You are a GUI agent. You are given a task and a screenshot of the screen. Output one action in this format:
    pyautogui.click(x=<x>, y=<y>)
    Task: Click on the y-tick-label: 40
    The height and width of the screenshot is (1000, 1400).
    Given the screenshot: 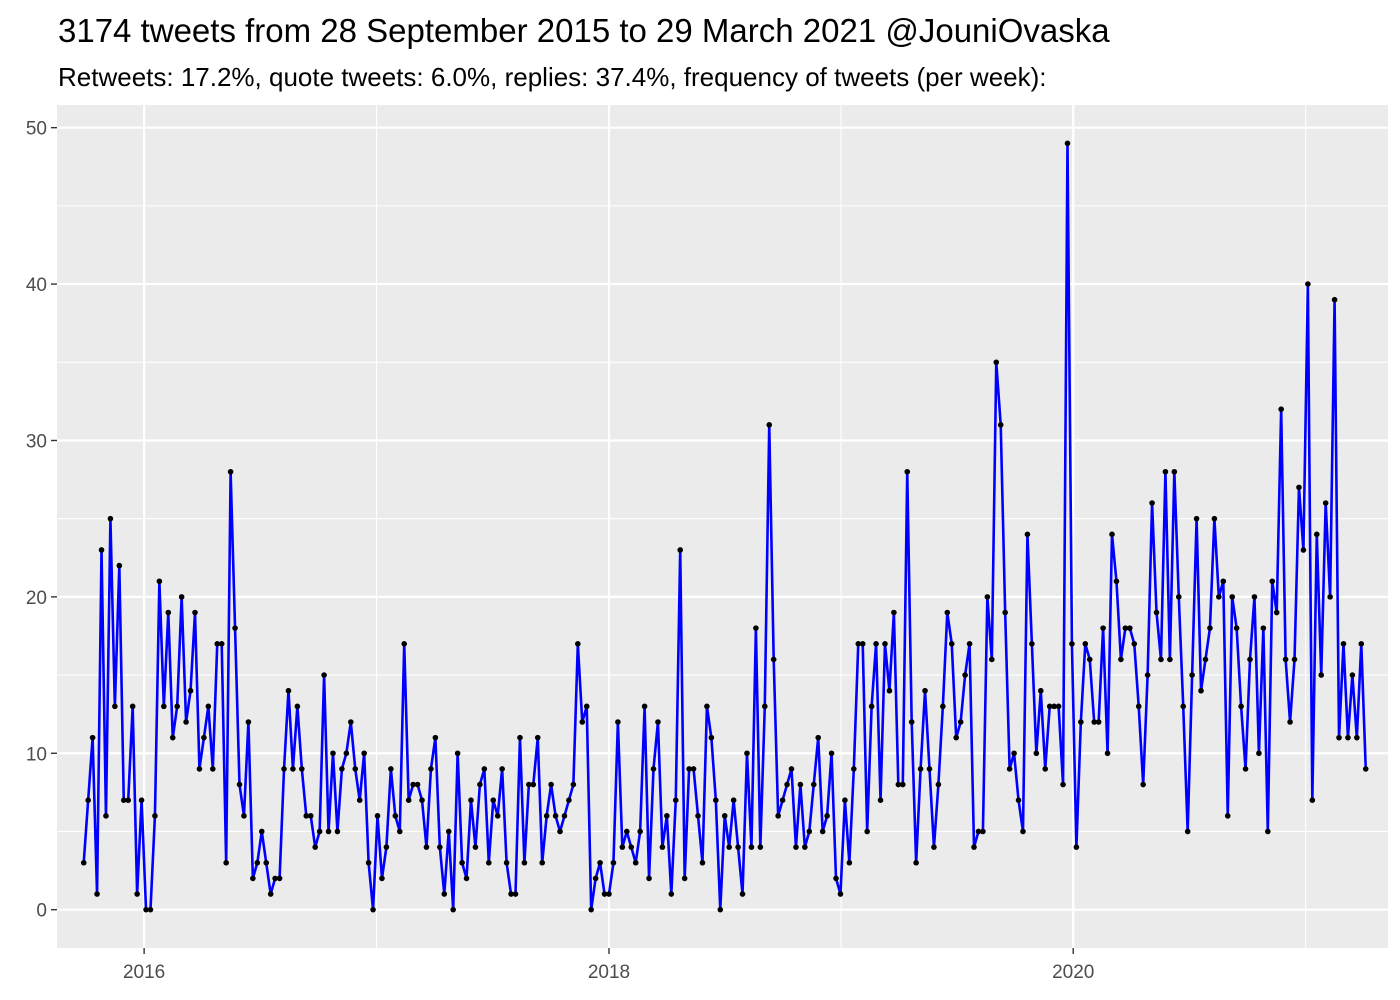 What is the action you would take?
    pyautogui.click(x=36, y=285)
    